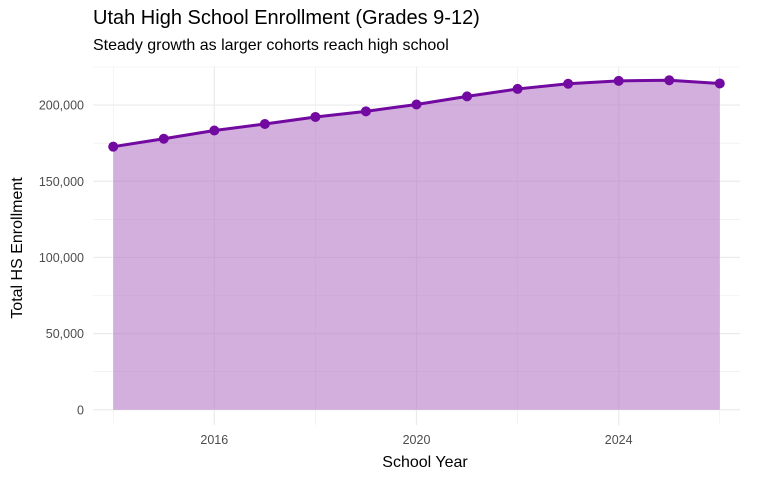  What do you see at coordinates (61, 182) in the screenshot?
I see `y-tick-label: 150,000` at bounding box center [61, 182].